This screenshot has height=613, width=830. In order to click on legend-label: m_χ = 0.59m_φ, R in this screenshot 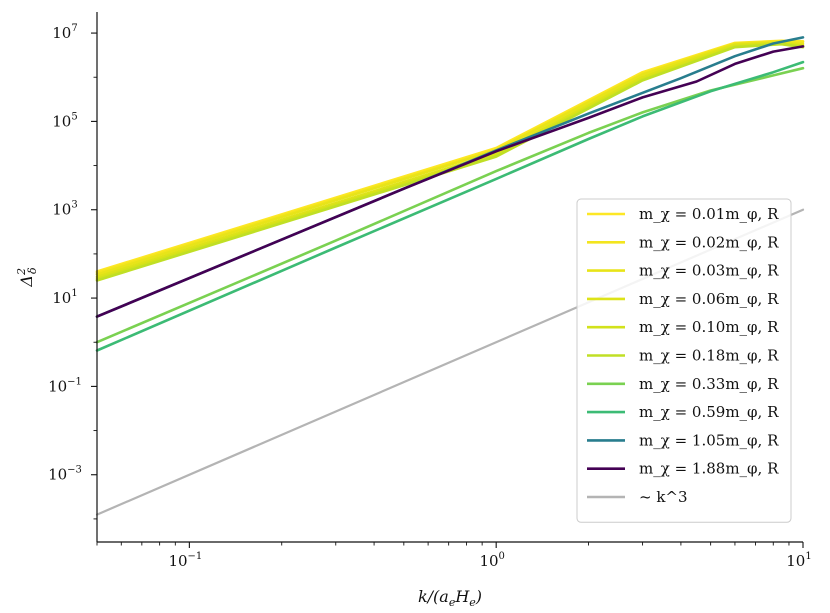, I will do `click(709, 412)`.